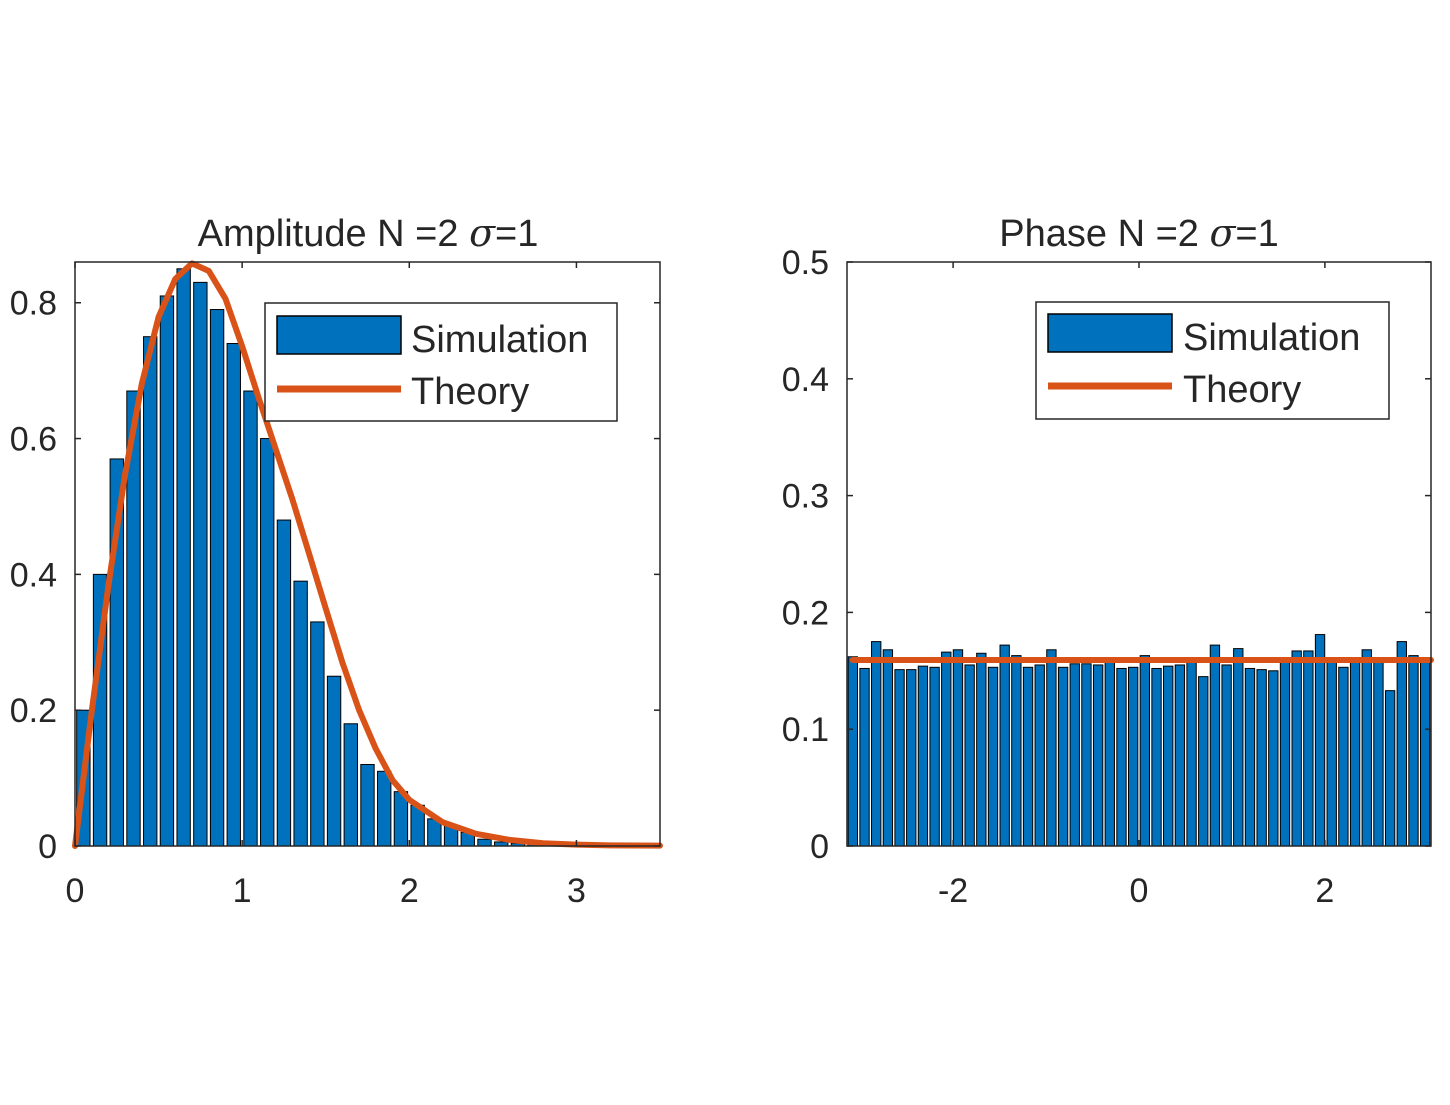 The image size is (1450, 1105). I want to click on amplitude-legend-simulation-label: Simulation, so click(499, 340).